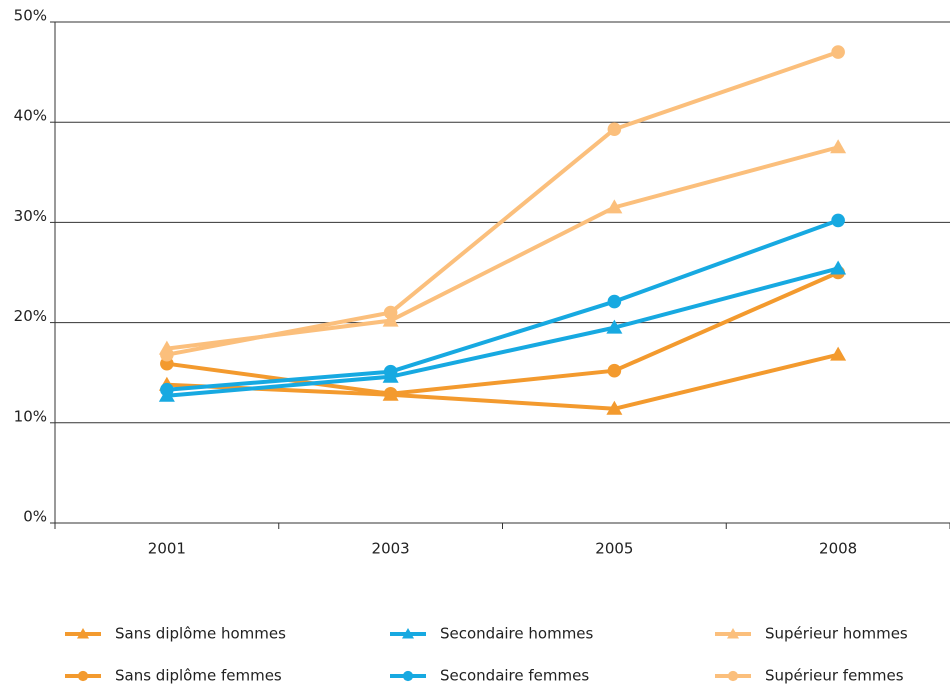 This screenshot has width=950, height=688. Describe the element at coordinates (30, 216) in the screenshot. I see `y-tick-label: 30%` at that location.